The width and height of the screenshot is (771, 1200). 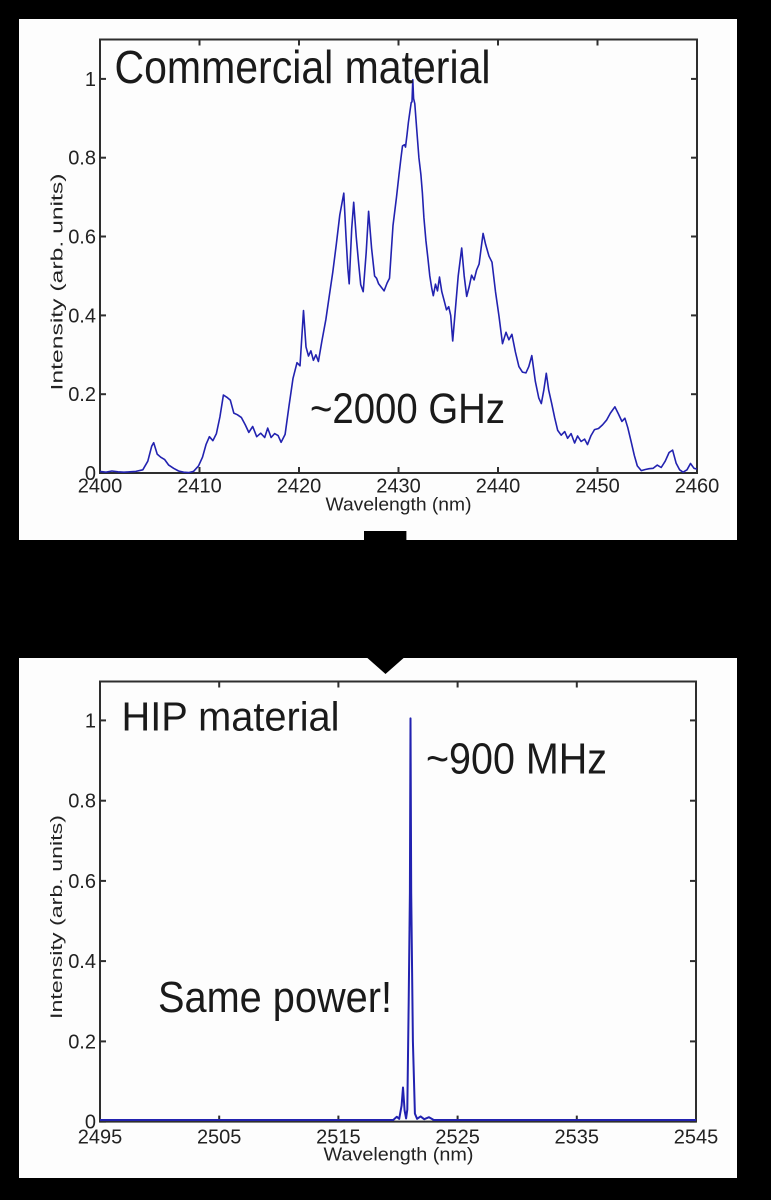 What do you see at coordinates (696, 1137) in the screenshot?
I see `svg-text: 2545` at bounding box center [696, 1137].